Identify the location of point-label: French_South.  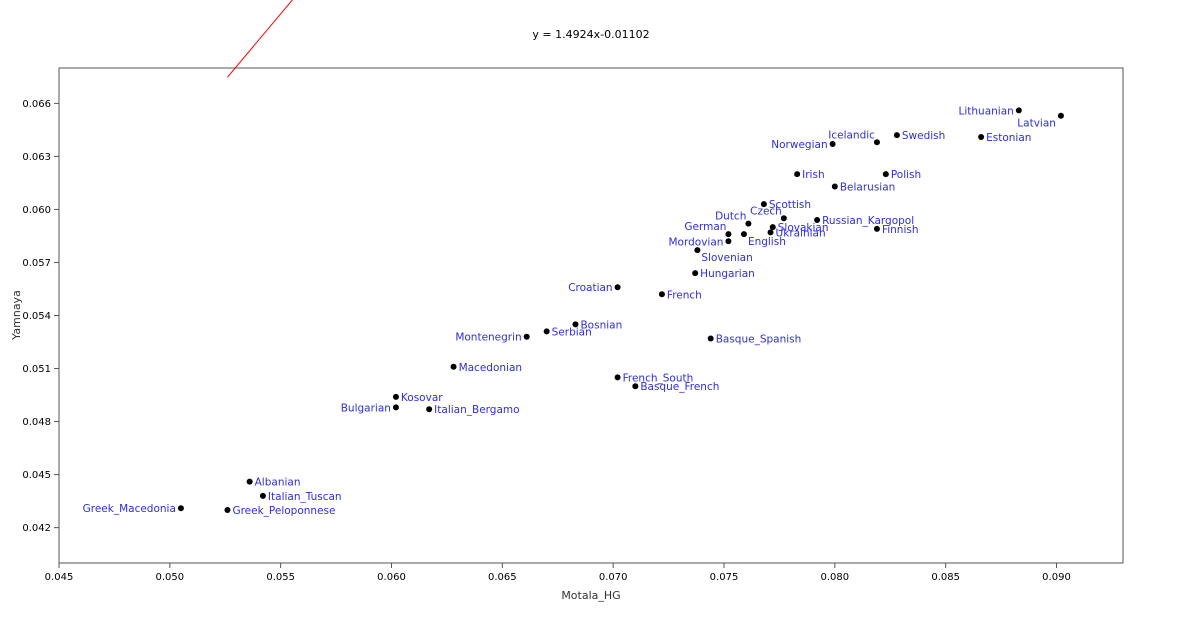
(658, 378).